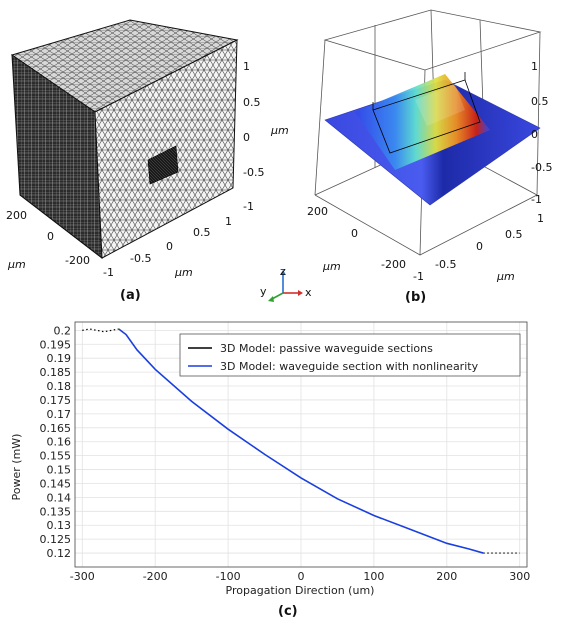 The image size is (574, 623). Describe the element at coordinates (246, 137) in the screenshot. I see `panel-a-right-tick: 0` at that location.